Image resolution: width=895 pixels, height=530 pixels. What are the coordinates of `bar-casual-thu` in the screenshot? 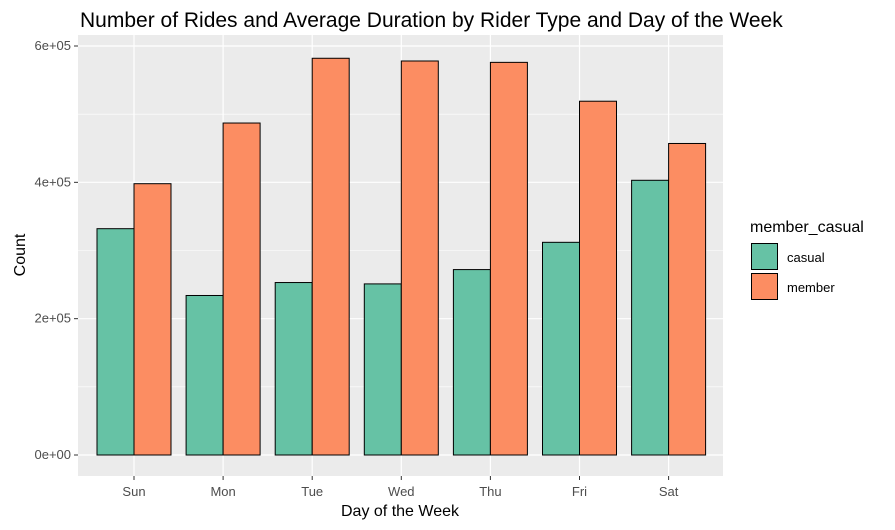 It's located at (471, 362).